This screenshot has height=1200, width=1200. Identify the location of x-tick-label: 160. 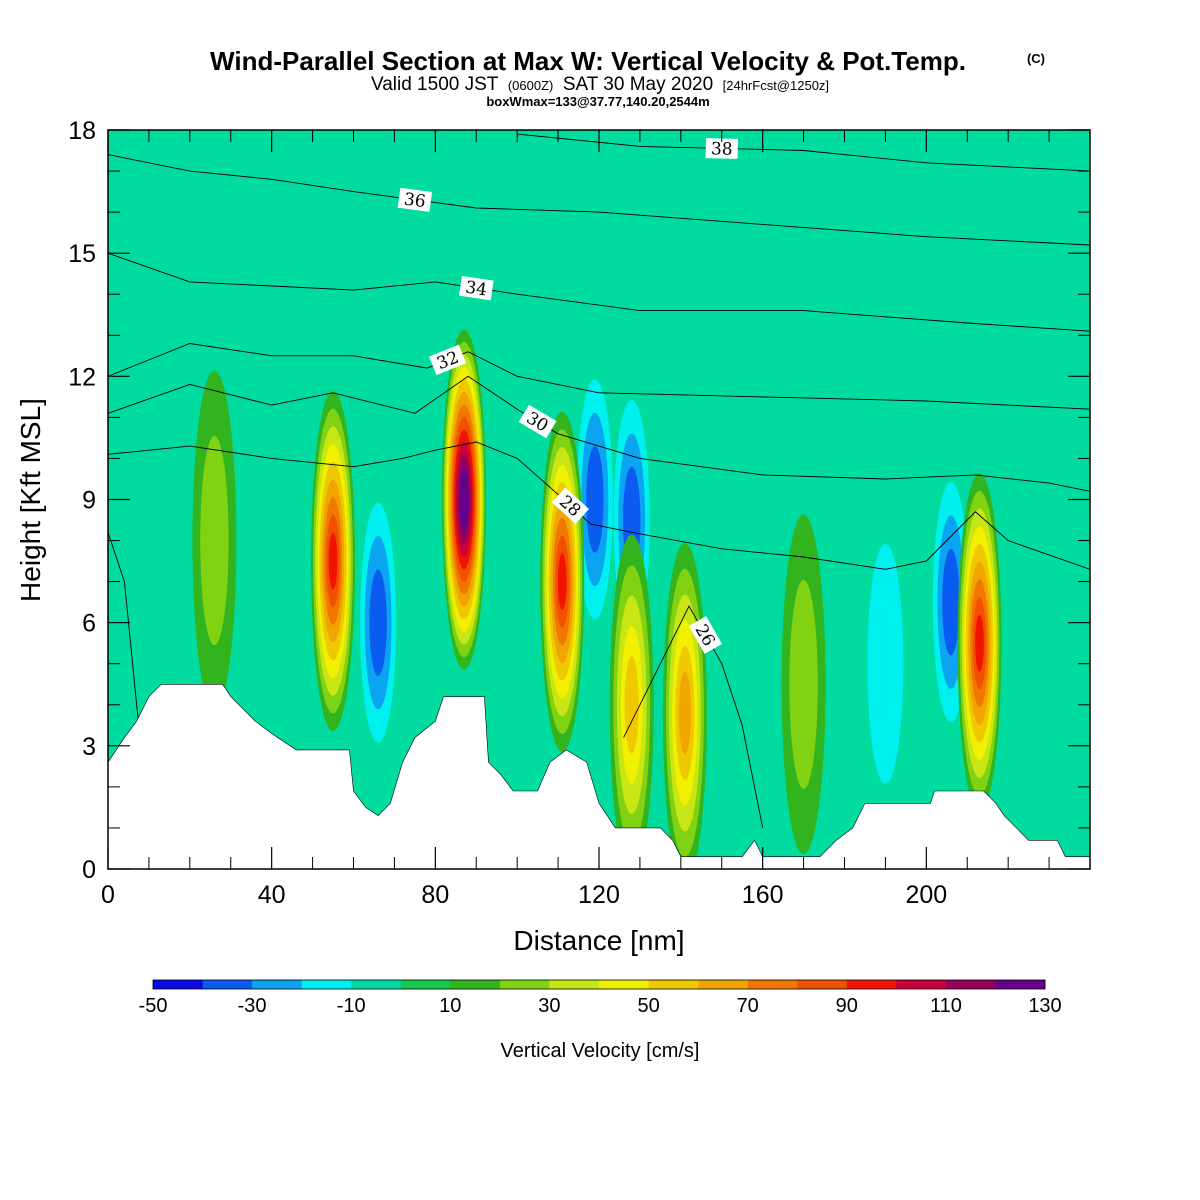
(763, 895).